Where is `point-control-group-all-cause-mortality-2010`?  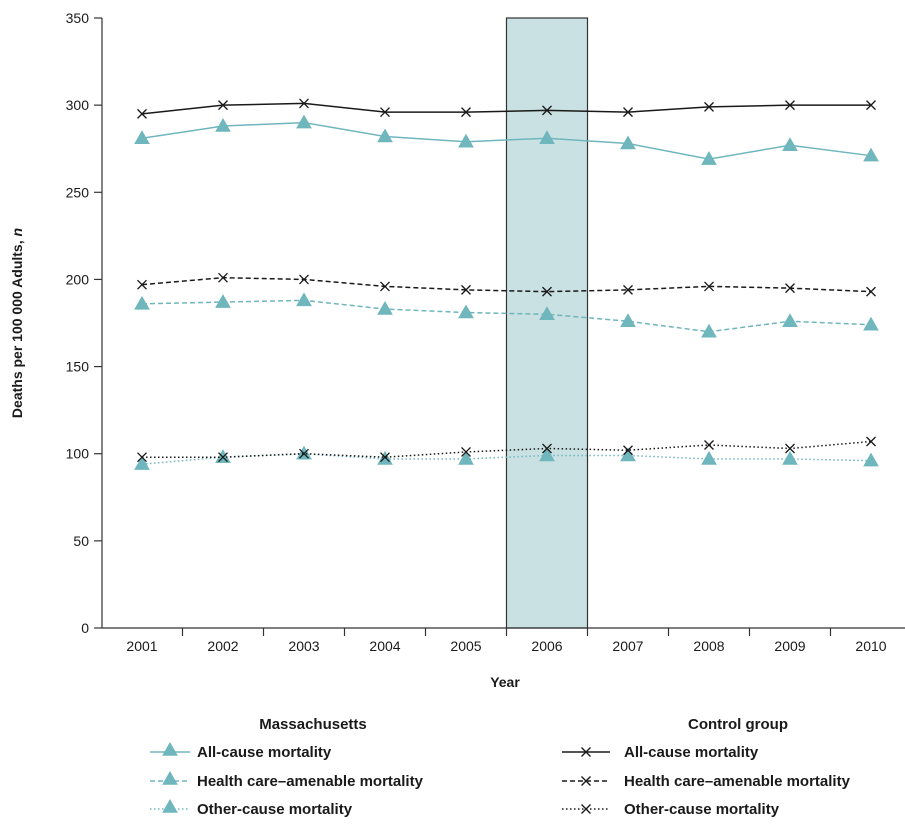 point-control-group-all-cause-mortality-2010 is located at coordinates (871, 105).